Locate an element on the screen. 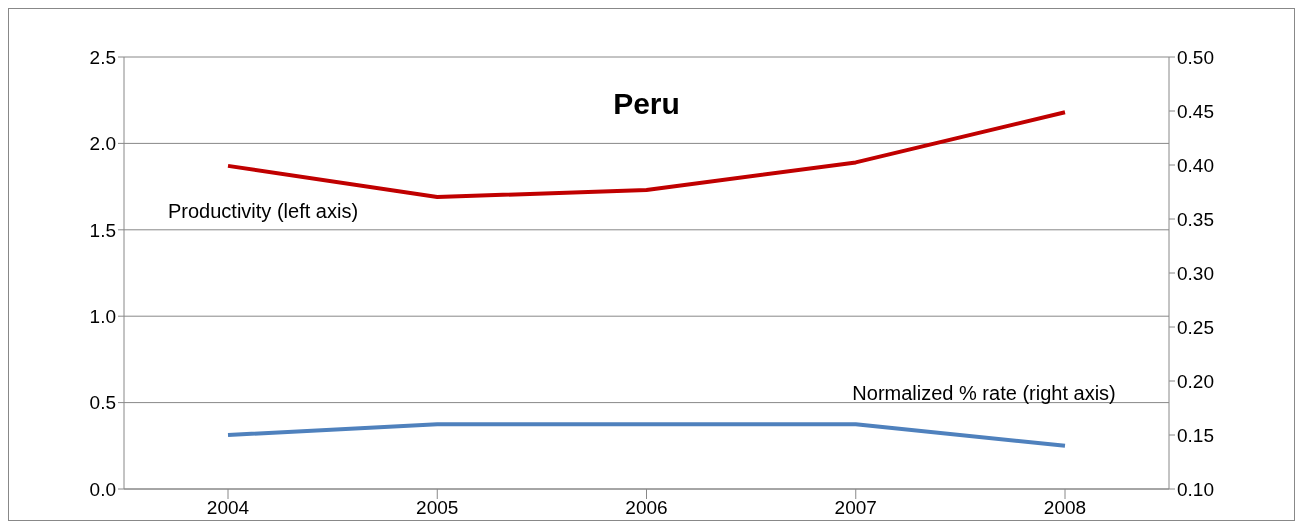 The image size is (1303, 529). x-tick-label: 2008 is located at coordinates (1065, 508).